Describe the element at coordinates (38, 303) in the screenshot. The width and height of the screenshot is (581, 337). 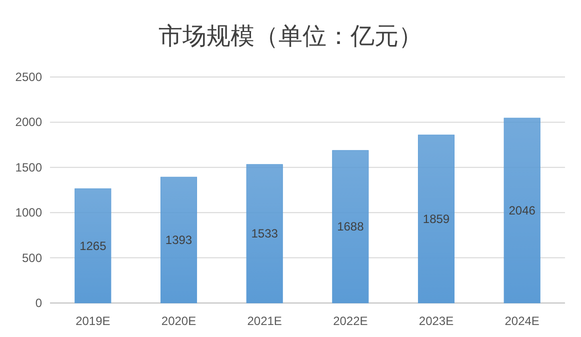
I see `y-tick-label: 0` at that location.